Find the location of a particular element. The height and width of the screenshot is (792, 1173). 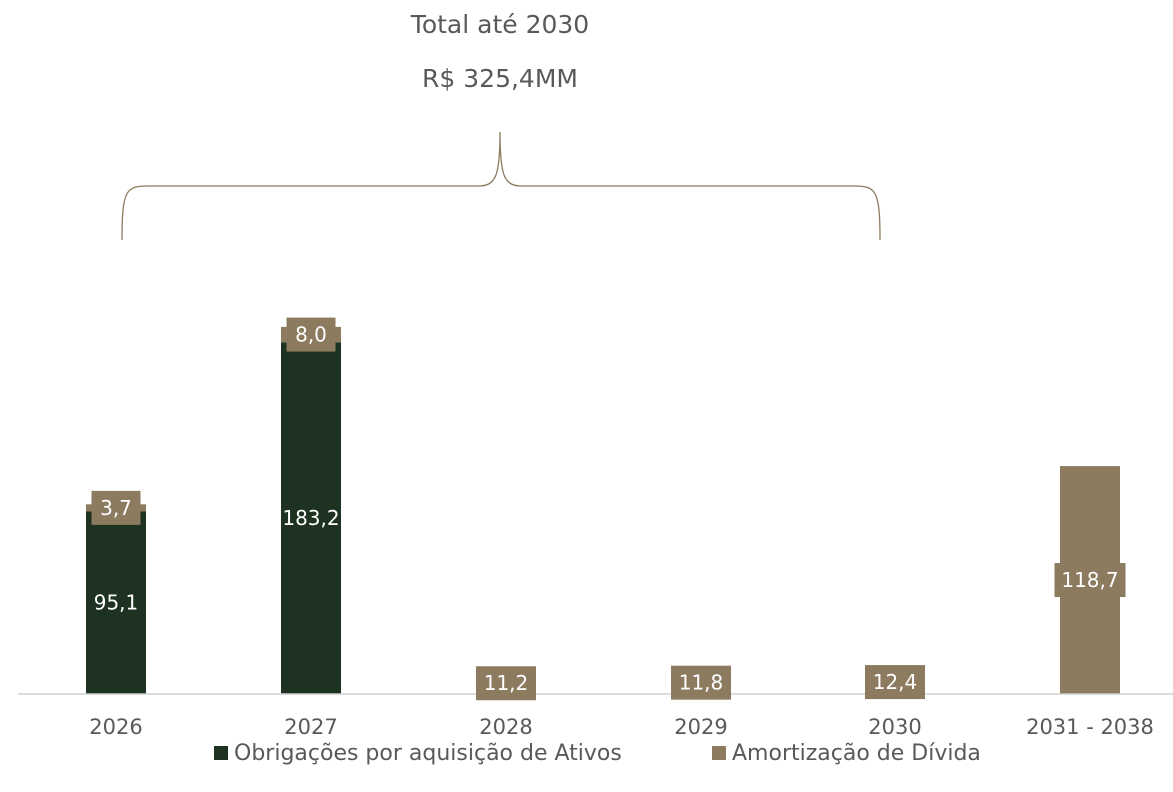

data-label-amortizacao-2028: 11,2 is located at coordinates (506, 683).